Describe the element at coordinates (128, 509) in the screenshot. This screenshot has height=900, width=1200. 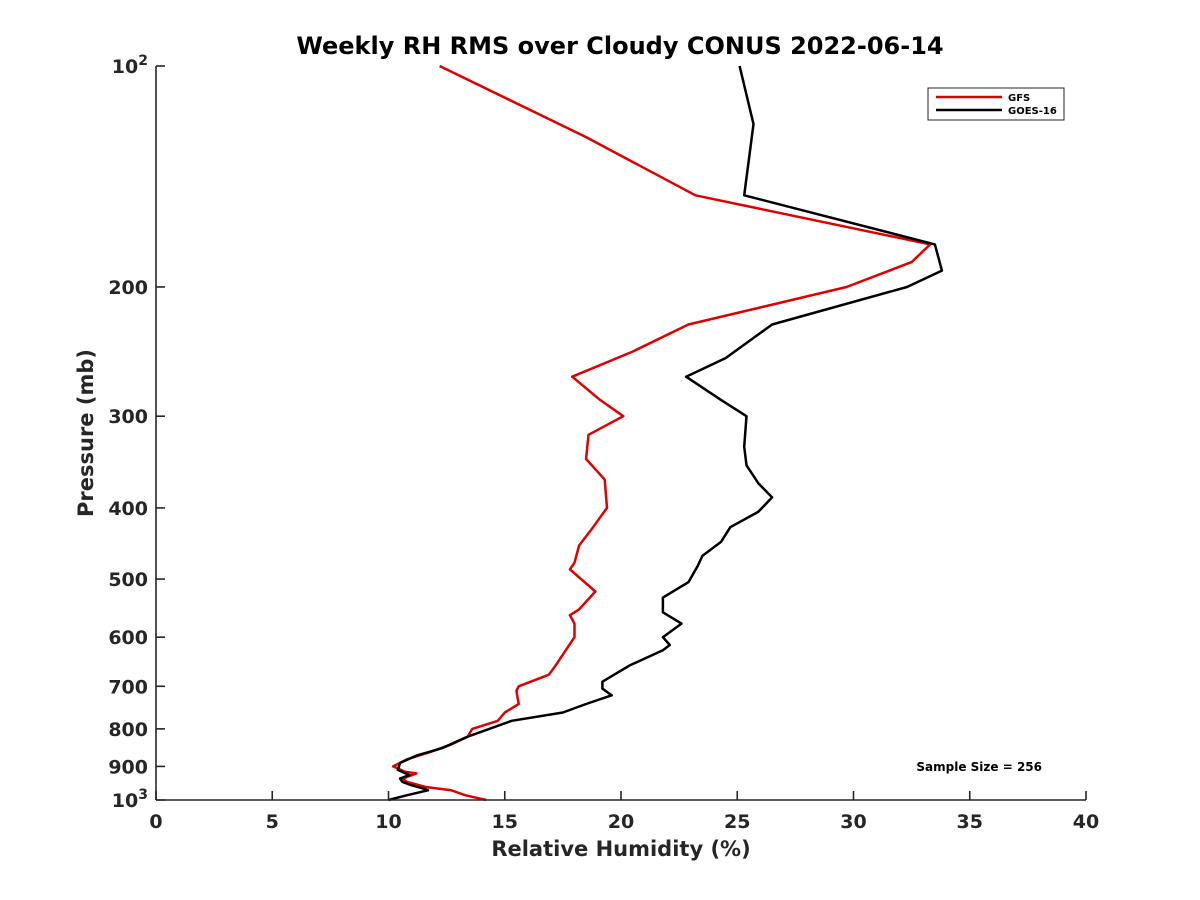
I see `y-tick-label: 400` at that location.